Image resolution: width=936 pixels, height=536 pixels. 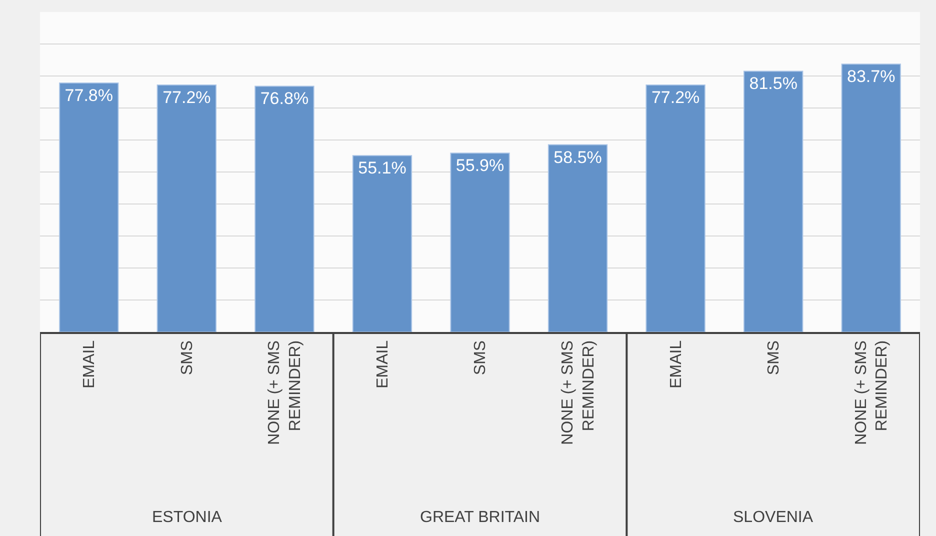 I want to click on text: GREAT BRITAIN, so click(x=480, y=517).